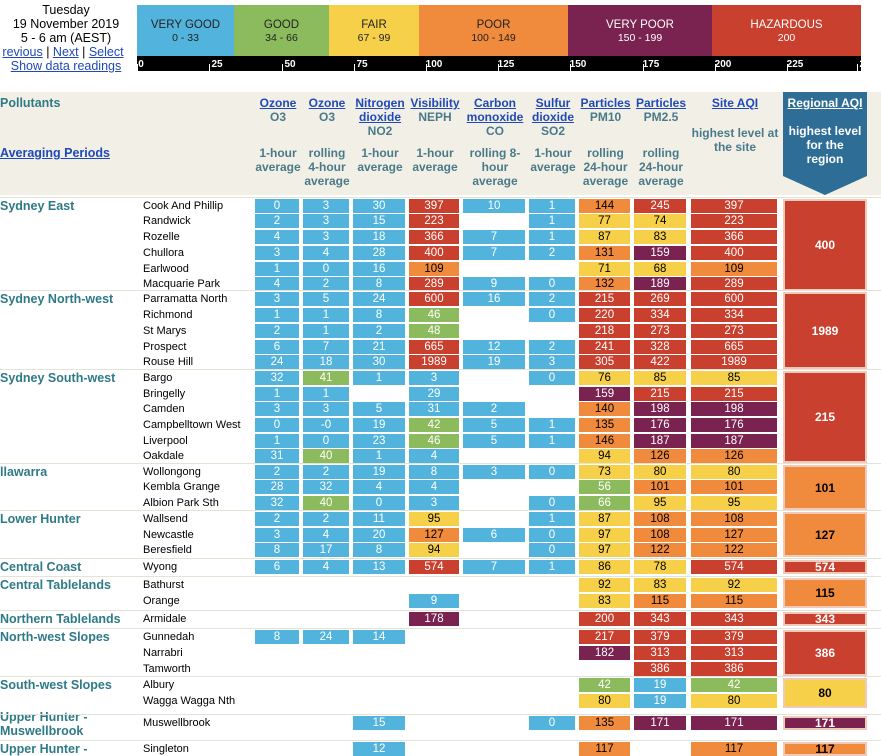  What do you see at coordinates (825, 619) in the screenshot?
I see `regional-aqi-value: 343` at bounding box center [825, 619].